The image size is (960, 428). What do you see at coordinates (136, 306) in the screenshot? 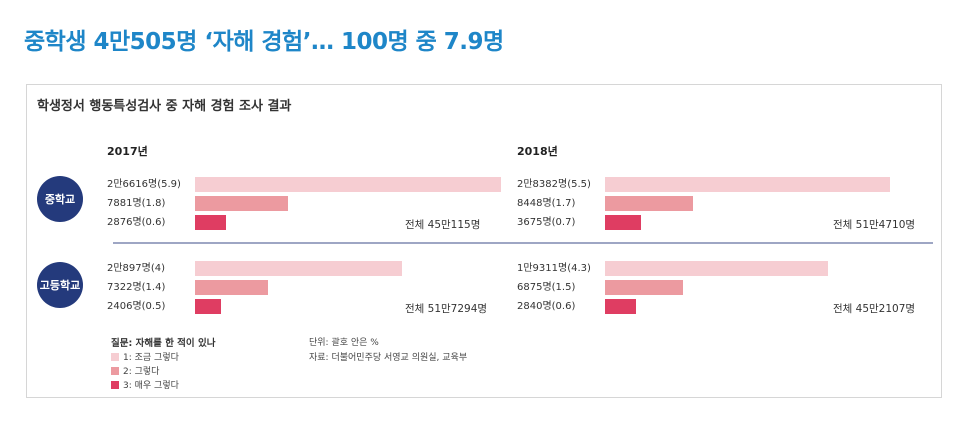
I see `value-label: 2406명(0.5)` at bounding box center [136, 306].